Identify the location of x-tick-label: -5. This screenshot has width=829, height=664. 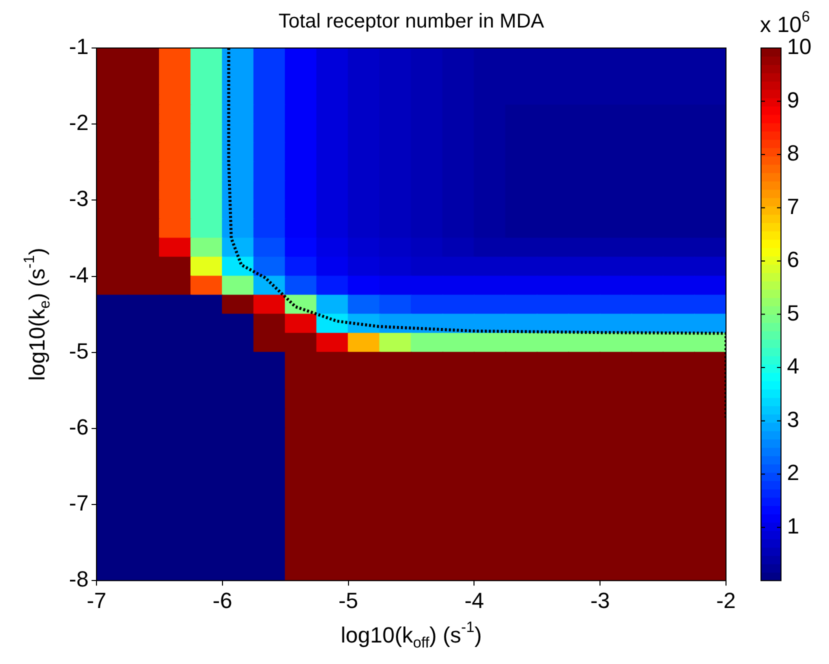
(348, 600).